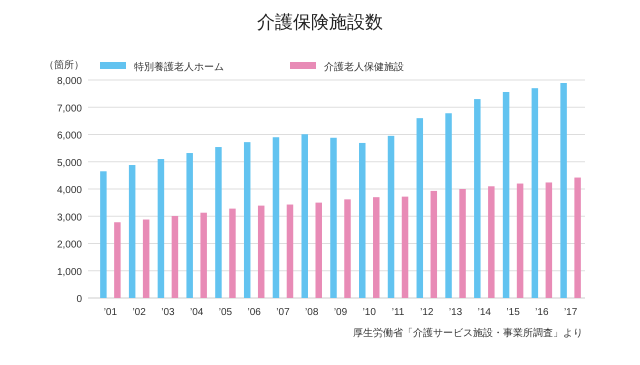  Describe the element at coordinates (69, 163) in the screenshot. I see `y-tick-label: 5,000` at that location.